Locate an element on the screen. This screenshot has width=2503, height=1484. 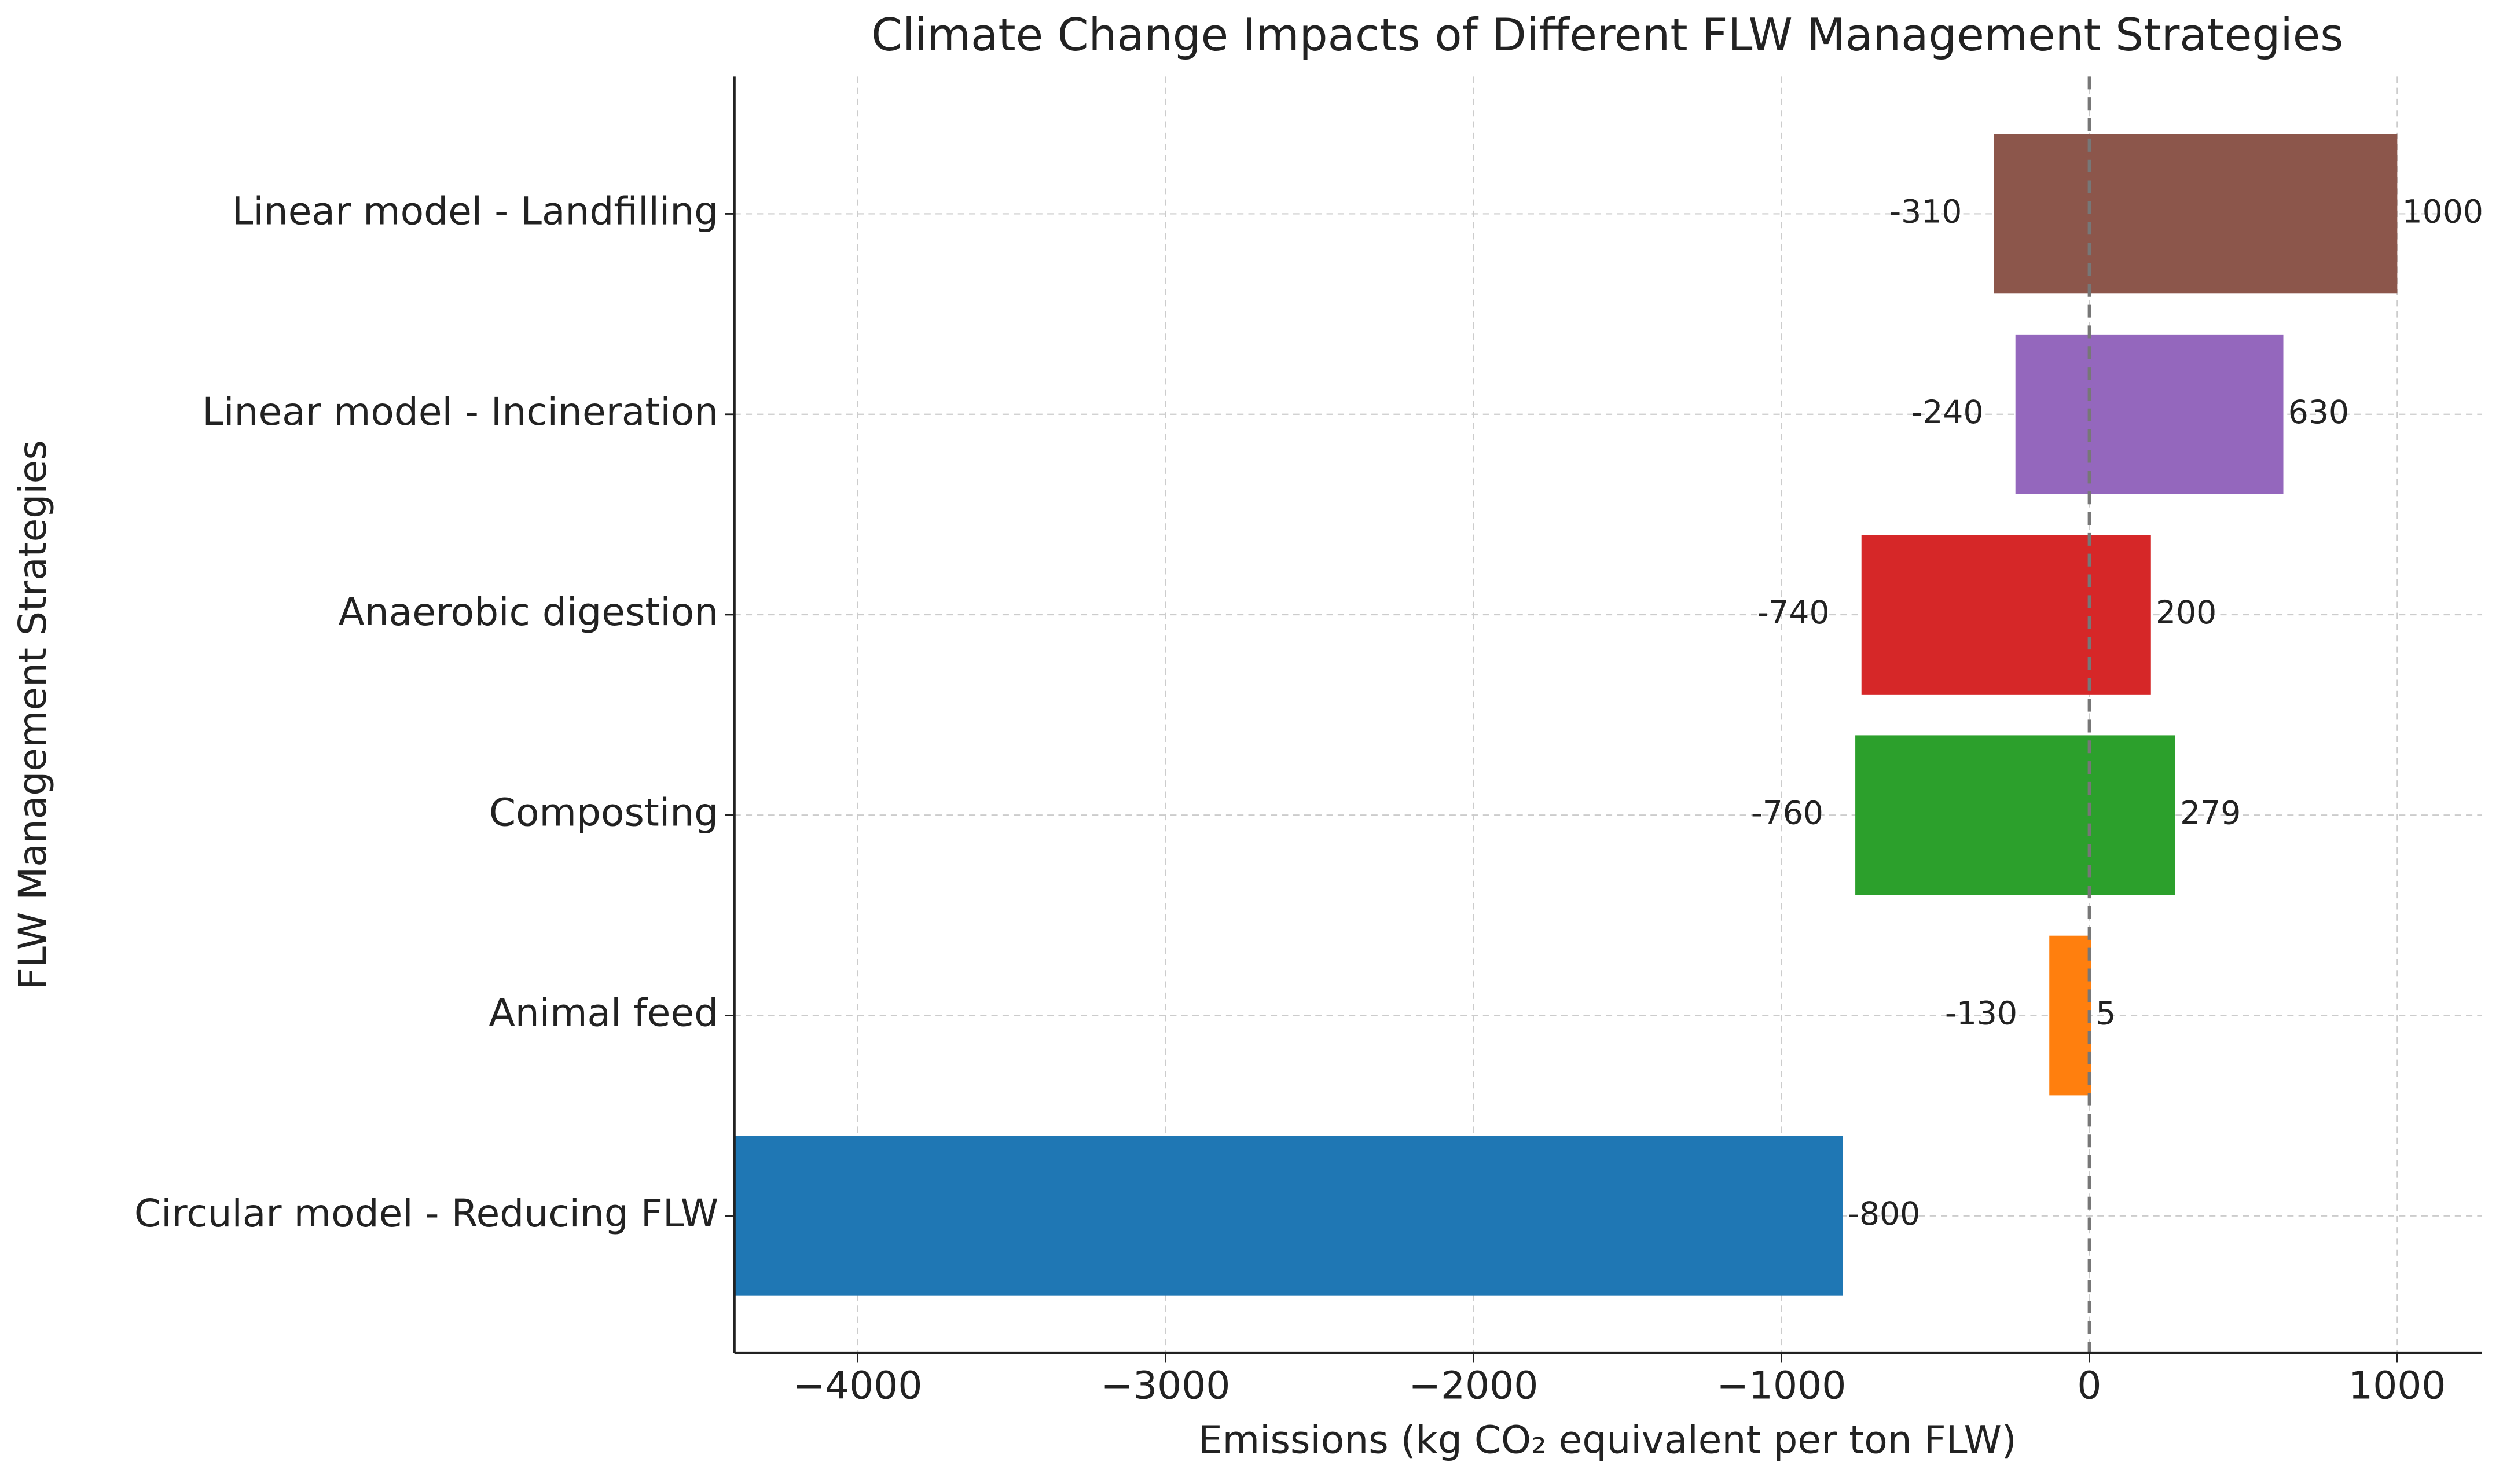
start-label: -310 is located at coordinates (1925, 213).